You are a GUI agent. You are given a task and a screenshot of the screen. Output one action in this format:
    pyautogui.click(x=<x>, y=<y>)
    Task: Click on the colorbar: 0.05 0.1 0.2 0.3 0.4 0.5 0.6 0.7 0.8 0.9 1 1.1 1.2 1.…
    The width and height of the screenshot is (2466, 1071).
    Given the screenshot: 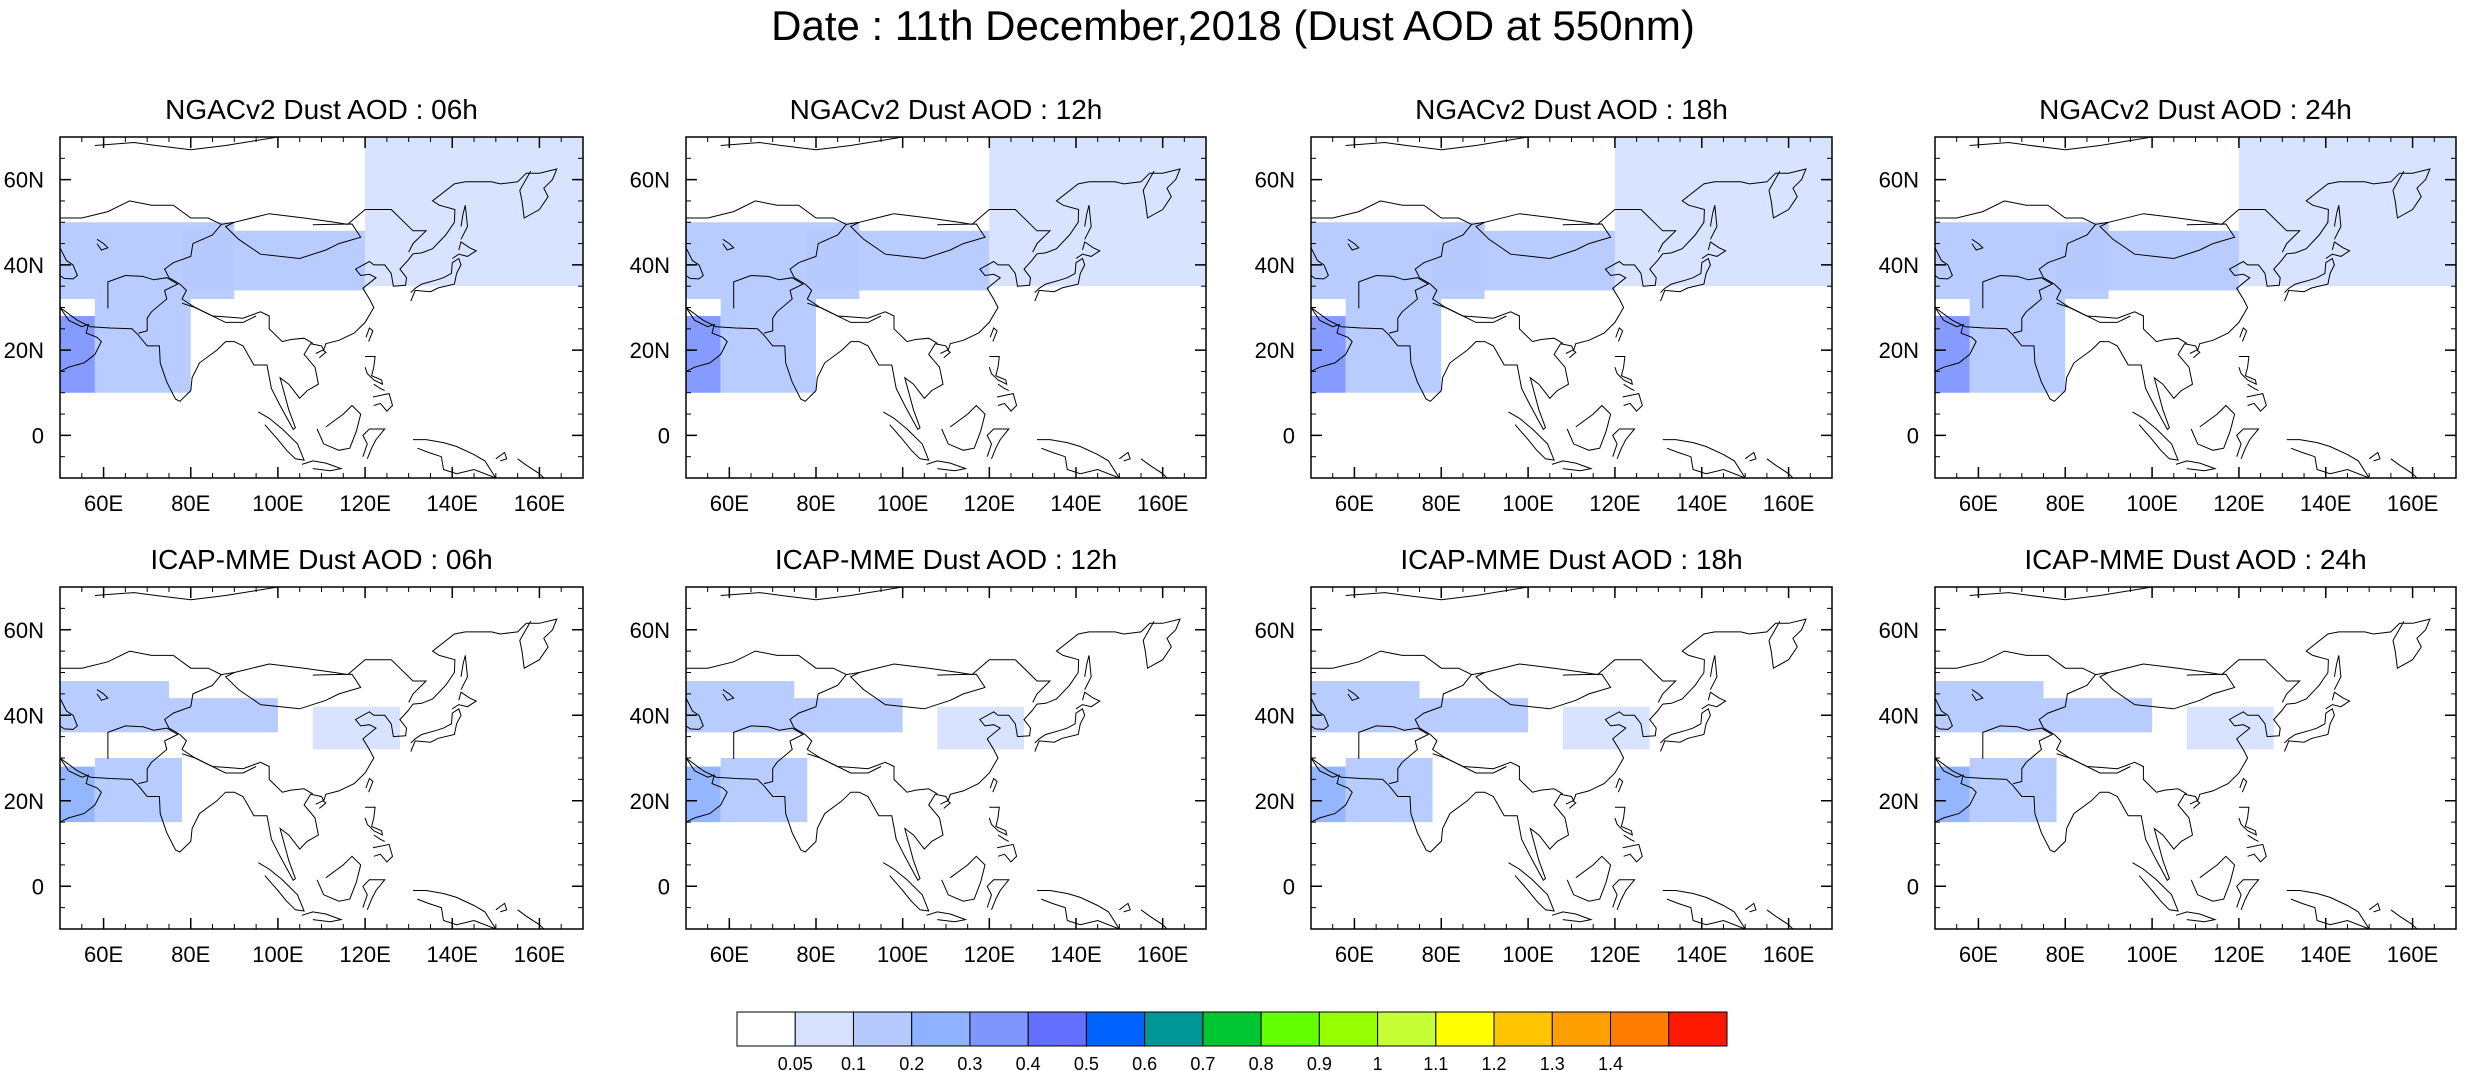 What is the action you would take?
    pyautogui.click(x=1232, y=1041)
    